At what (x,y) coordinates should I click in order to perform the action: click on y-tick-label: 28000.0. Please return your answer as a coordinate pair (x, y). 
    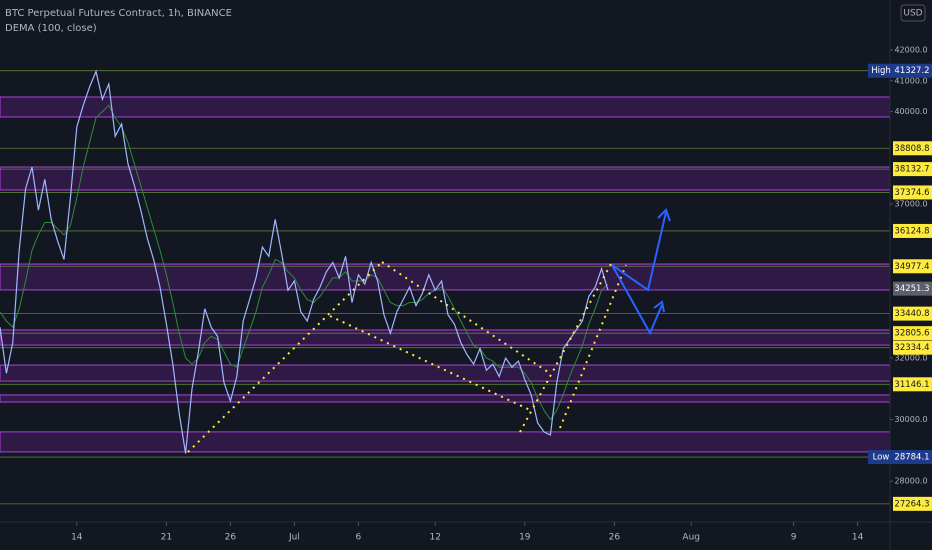
    Looking at the image, I should click on (910, 481).